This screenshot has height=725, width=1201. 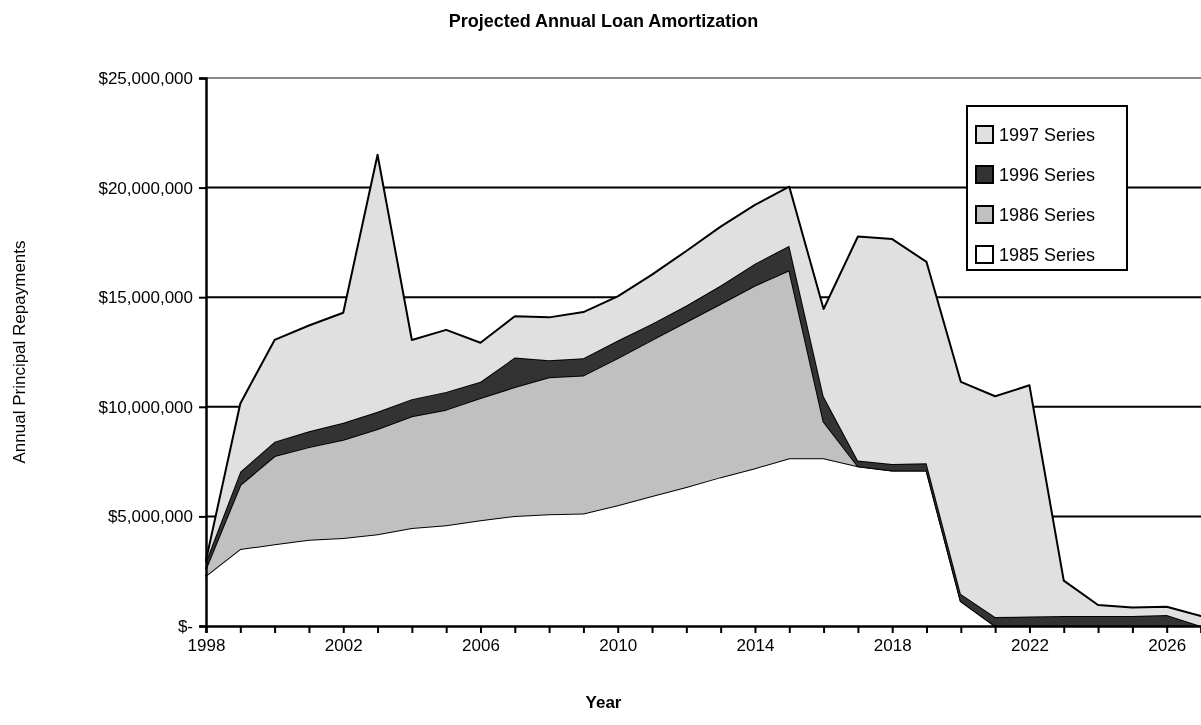 What do you see at coordinates (145, 407) in the screenshot?
I see `y-tick-label: $10,000,000` at bounding box center [145, 407].